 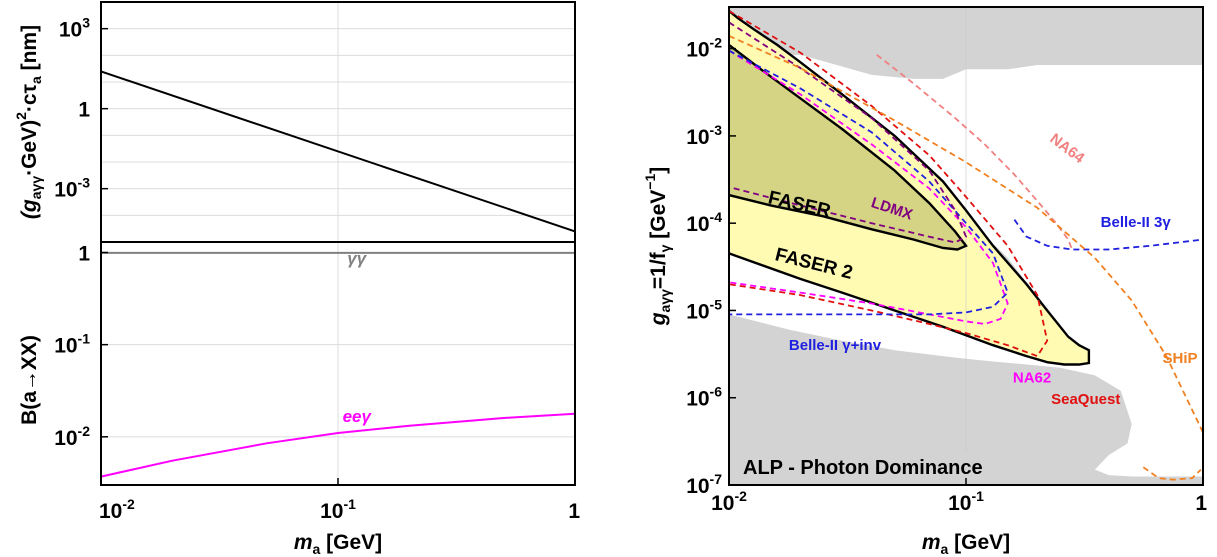 What do you see at coordinates (86, 23) in the screenshot?
I see `y-tick-label-exp: 3` at bounding box center [86, 23].